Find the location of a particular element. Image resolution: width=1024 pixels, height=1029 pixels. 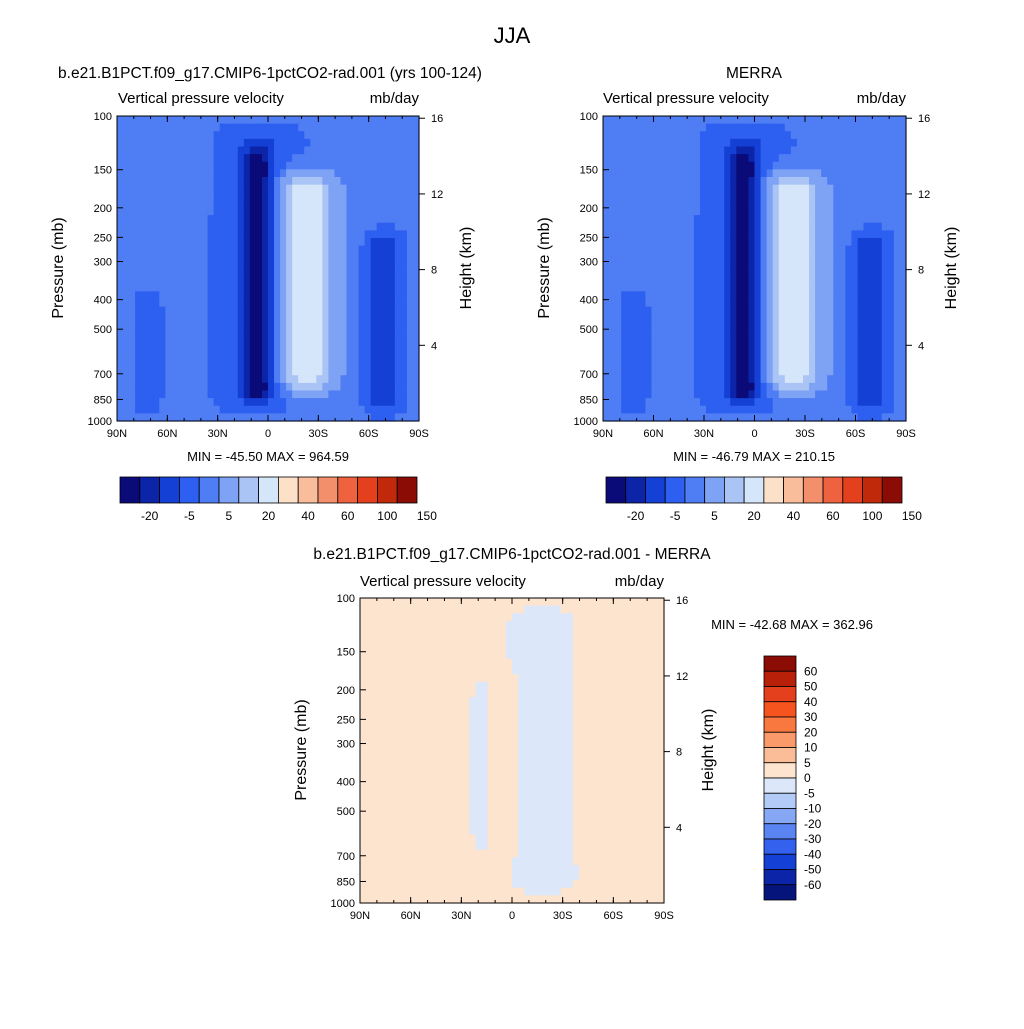

left-string: Vertical pressure velocity is located at coordinates (686, 98).